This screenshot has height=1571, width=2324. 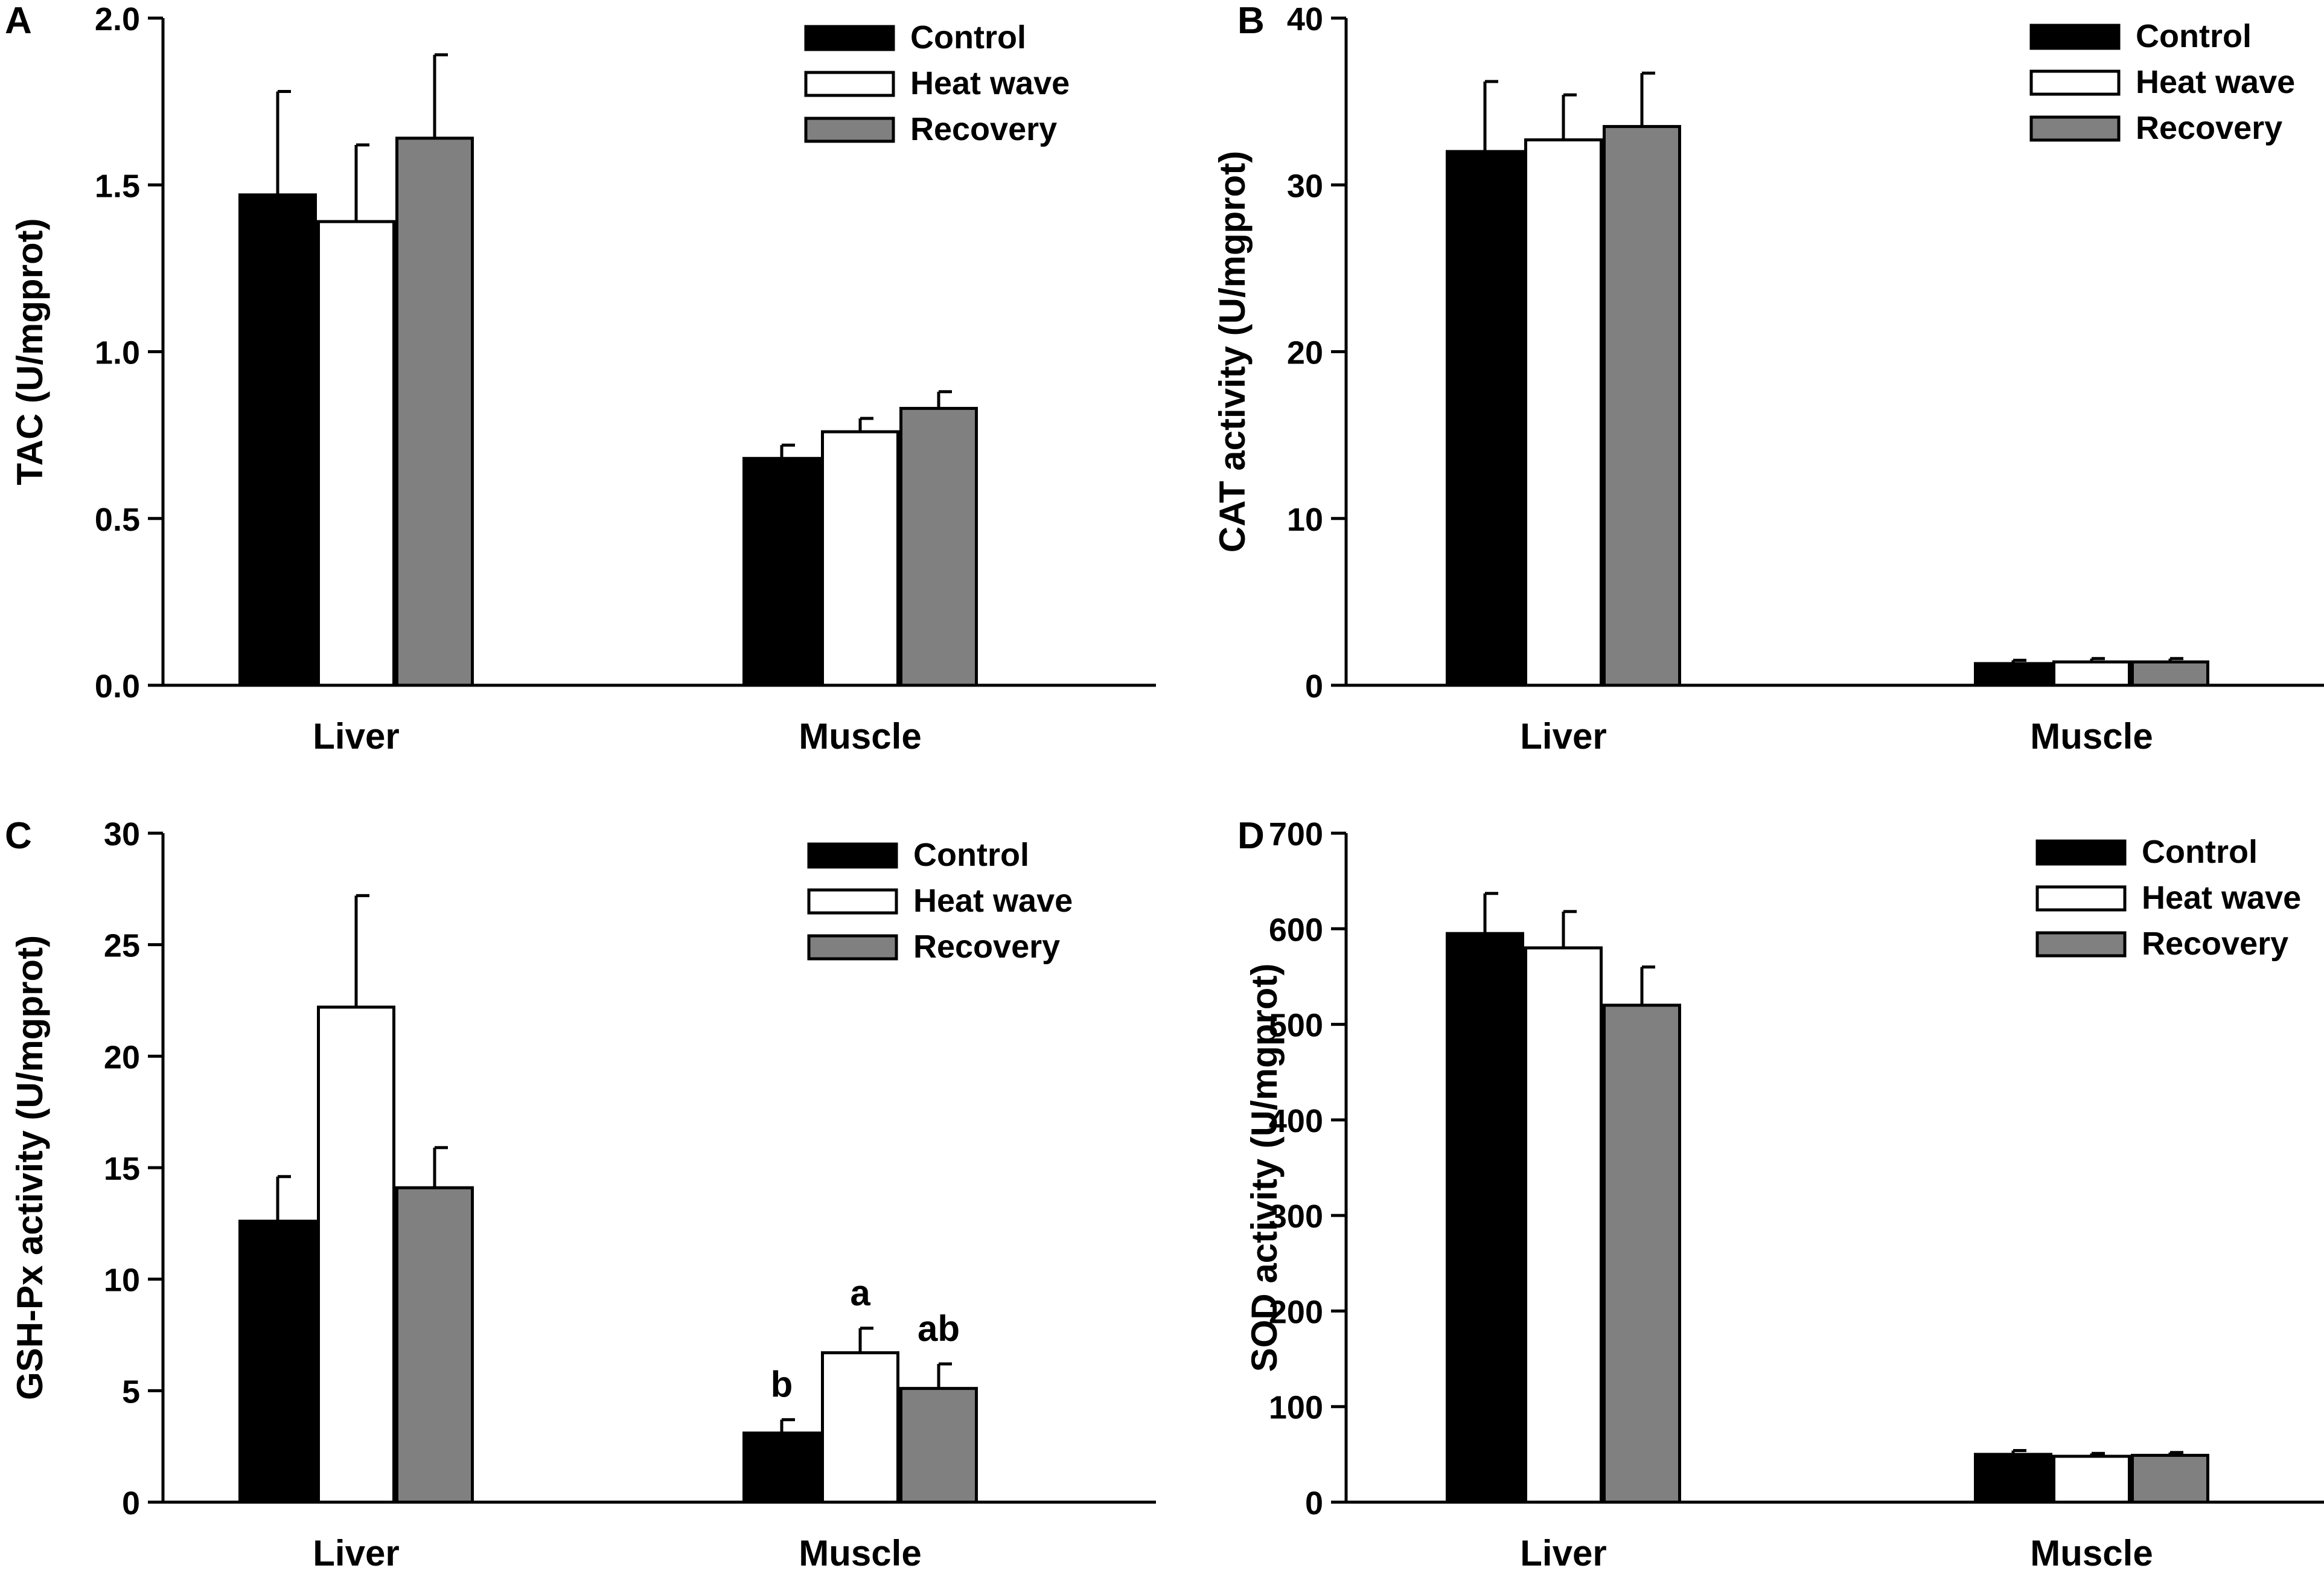 I want to click on significance-label: ab, so click(x=939, y=1328).